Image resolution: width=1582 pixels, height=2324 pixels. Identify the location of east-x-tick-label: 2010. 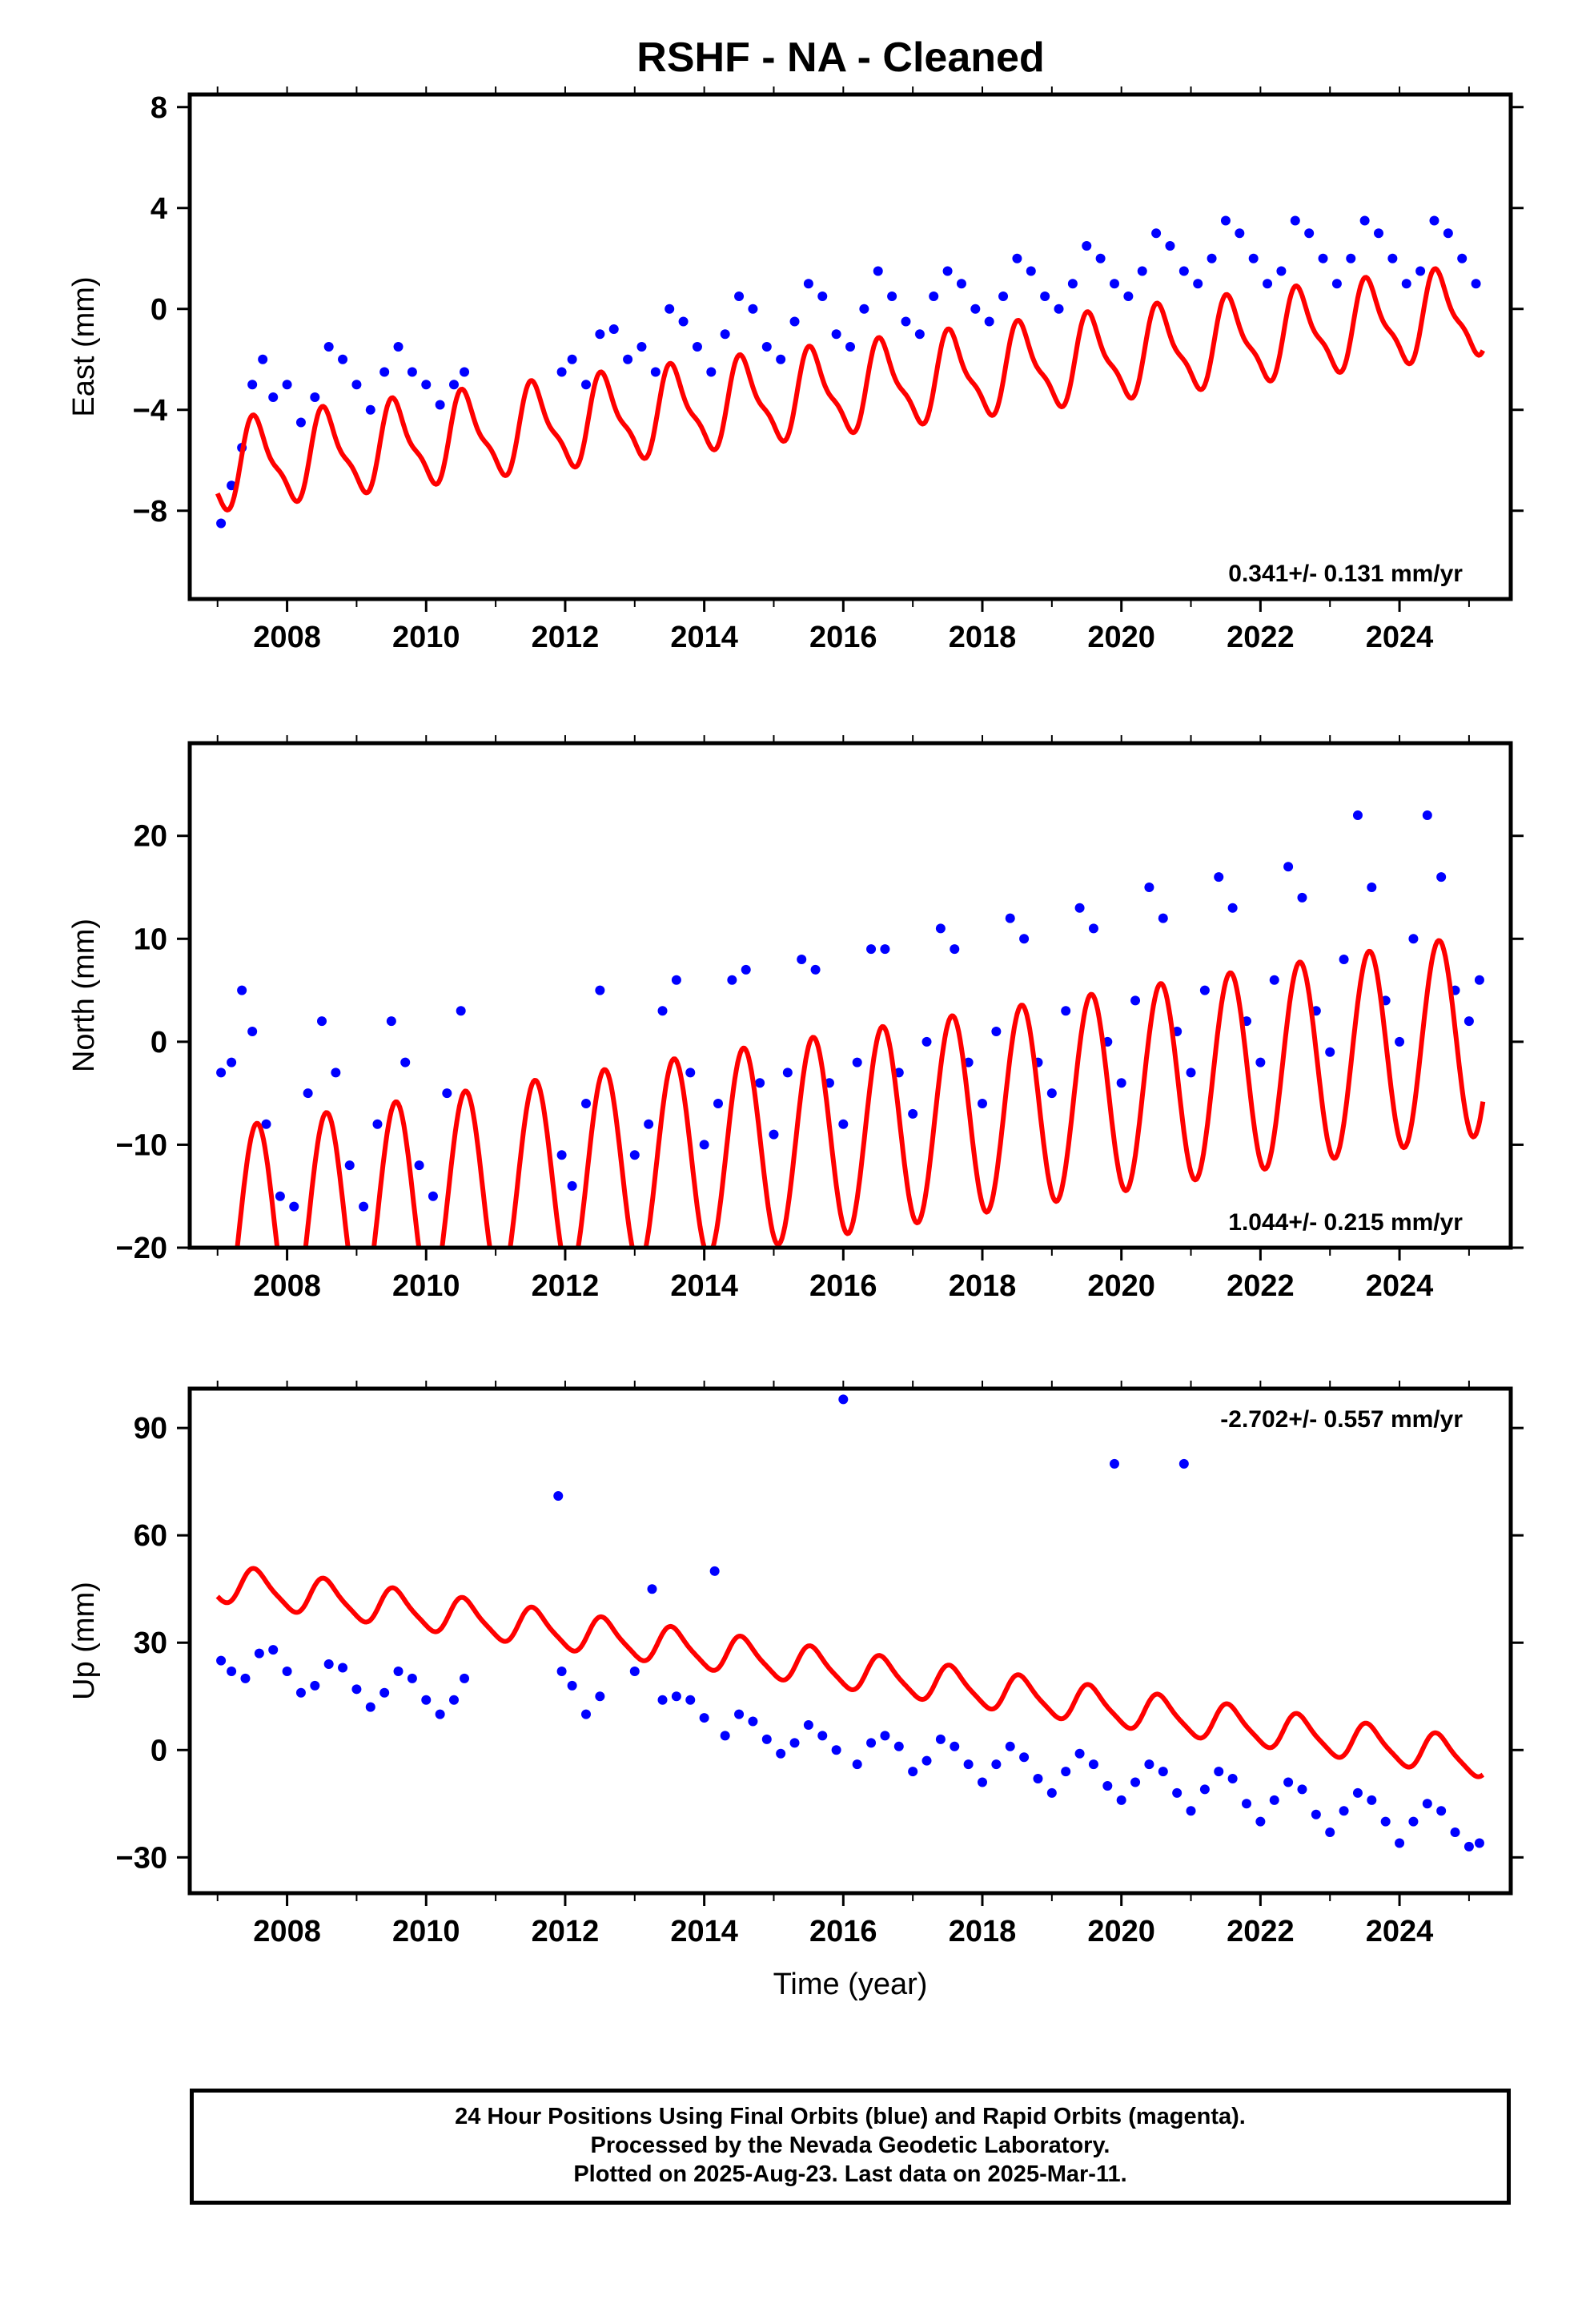
(426, 637).